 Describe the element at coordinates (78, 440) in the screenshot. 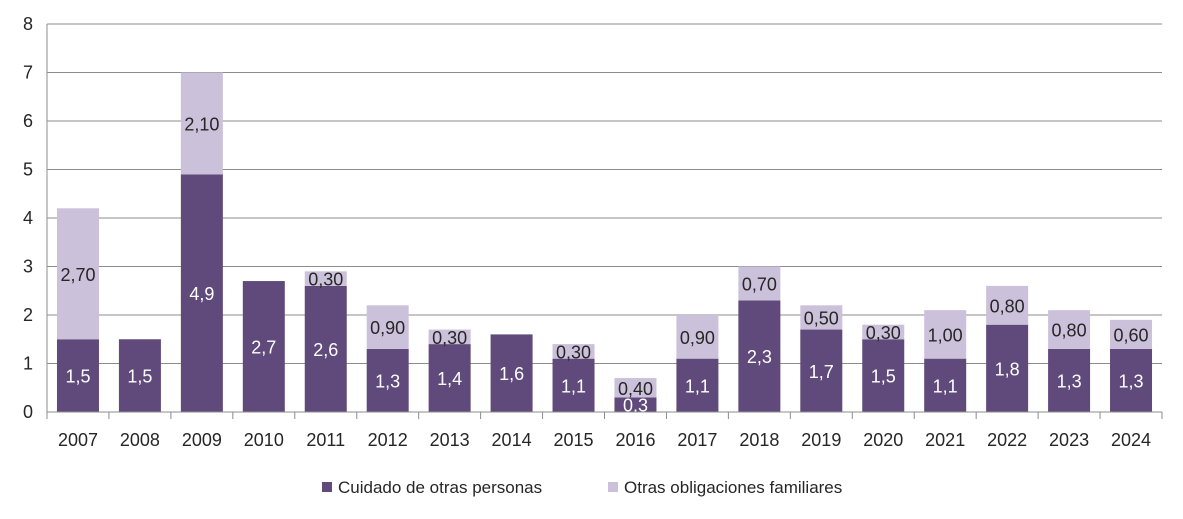

I see `x-tick-label: 2007` at that location.